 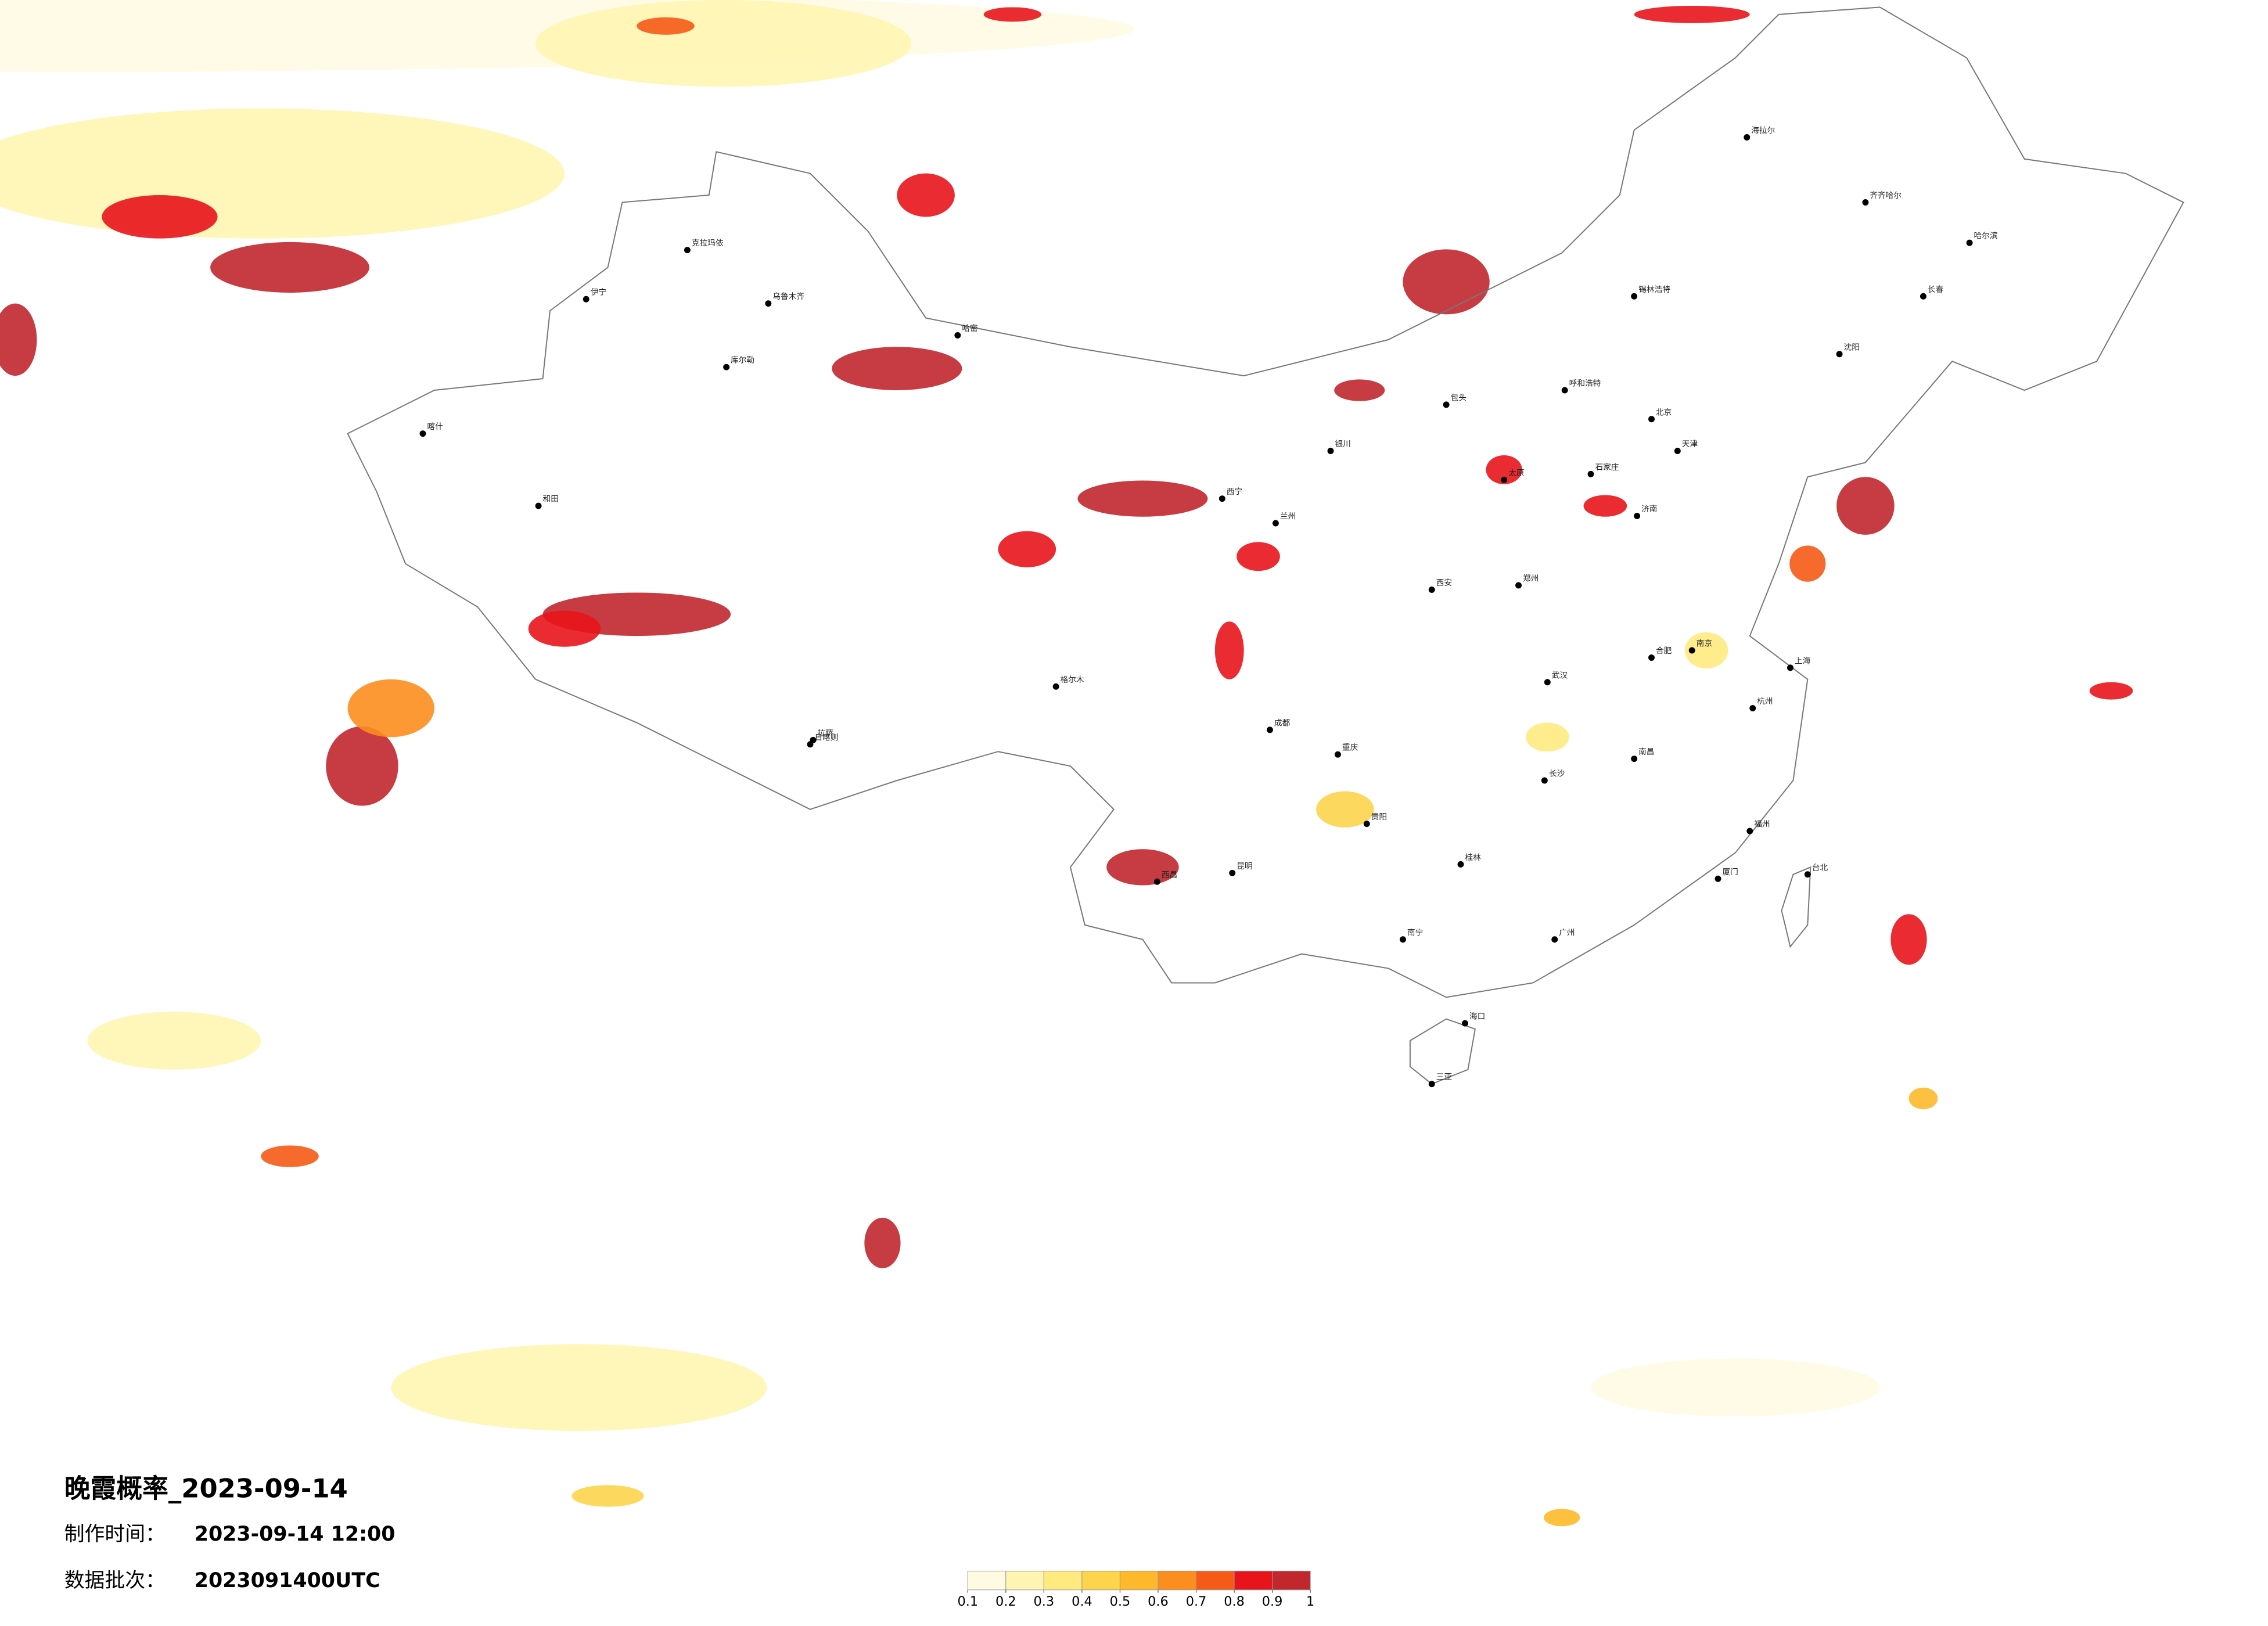 What do you see at coordinates (1082, 1601) in the screenshot?
I see `legend-tick-label: 0.4` at bounding box center [1082, 1601].